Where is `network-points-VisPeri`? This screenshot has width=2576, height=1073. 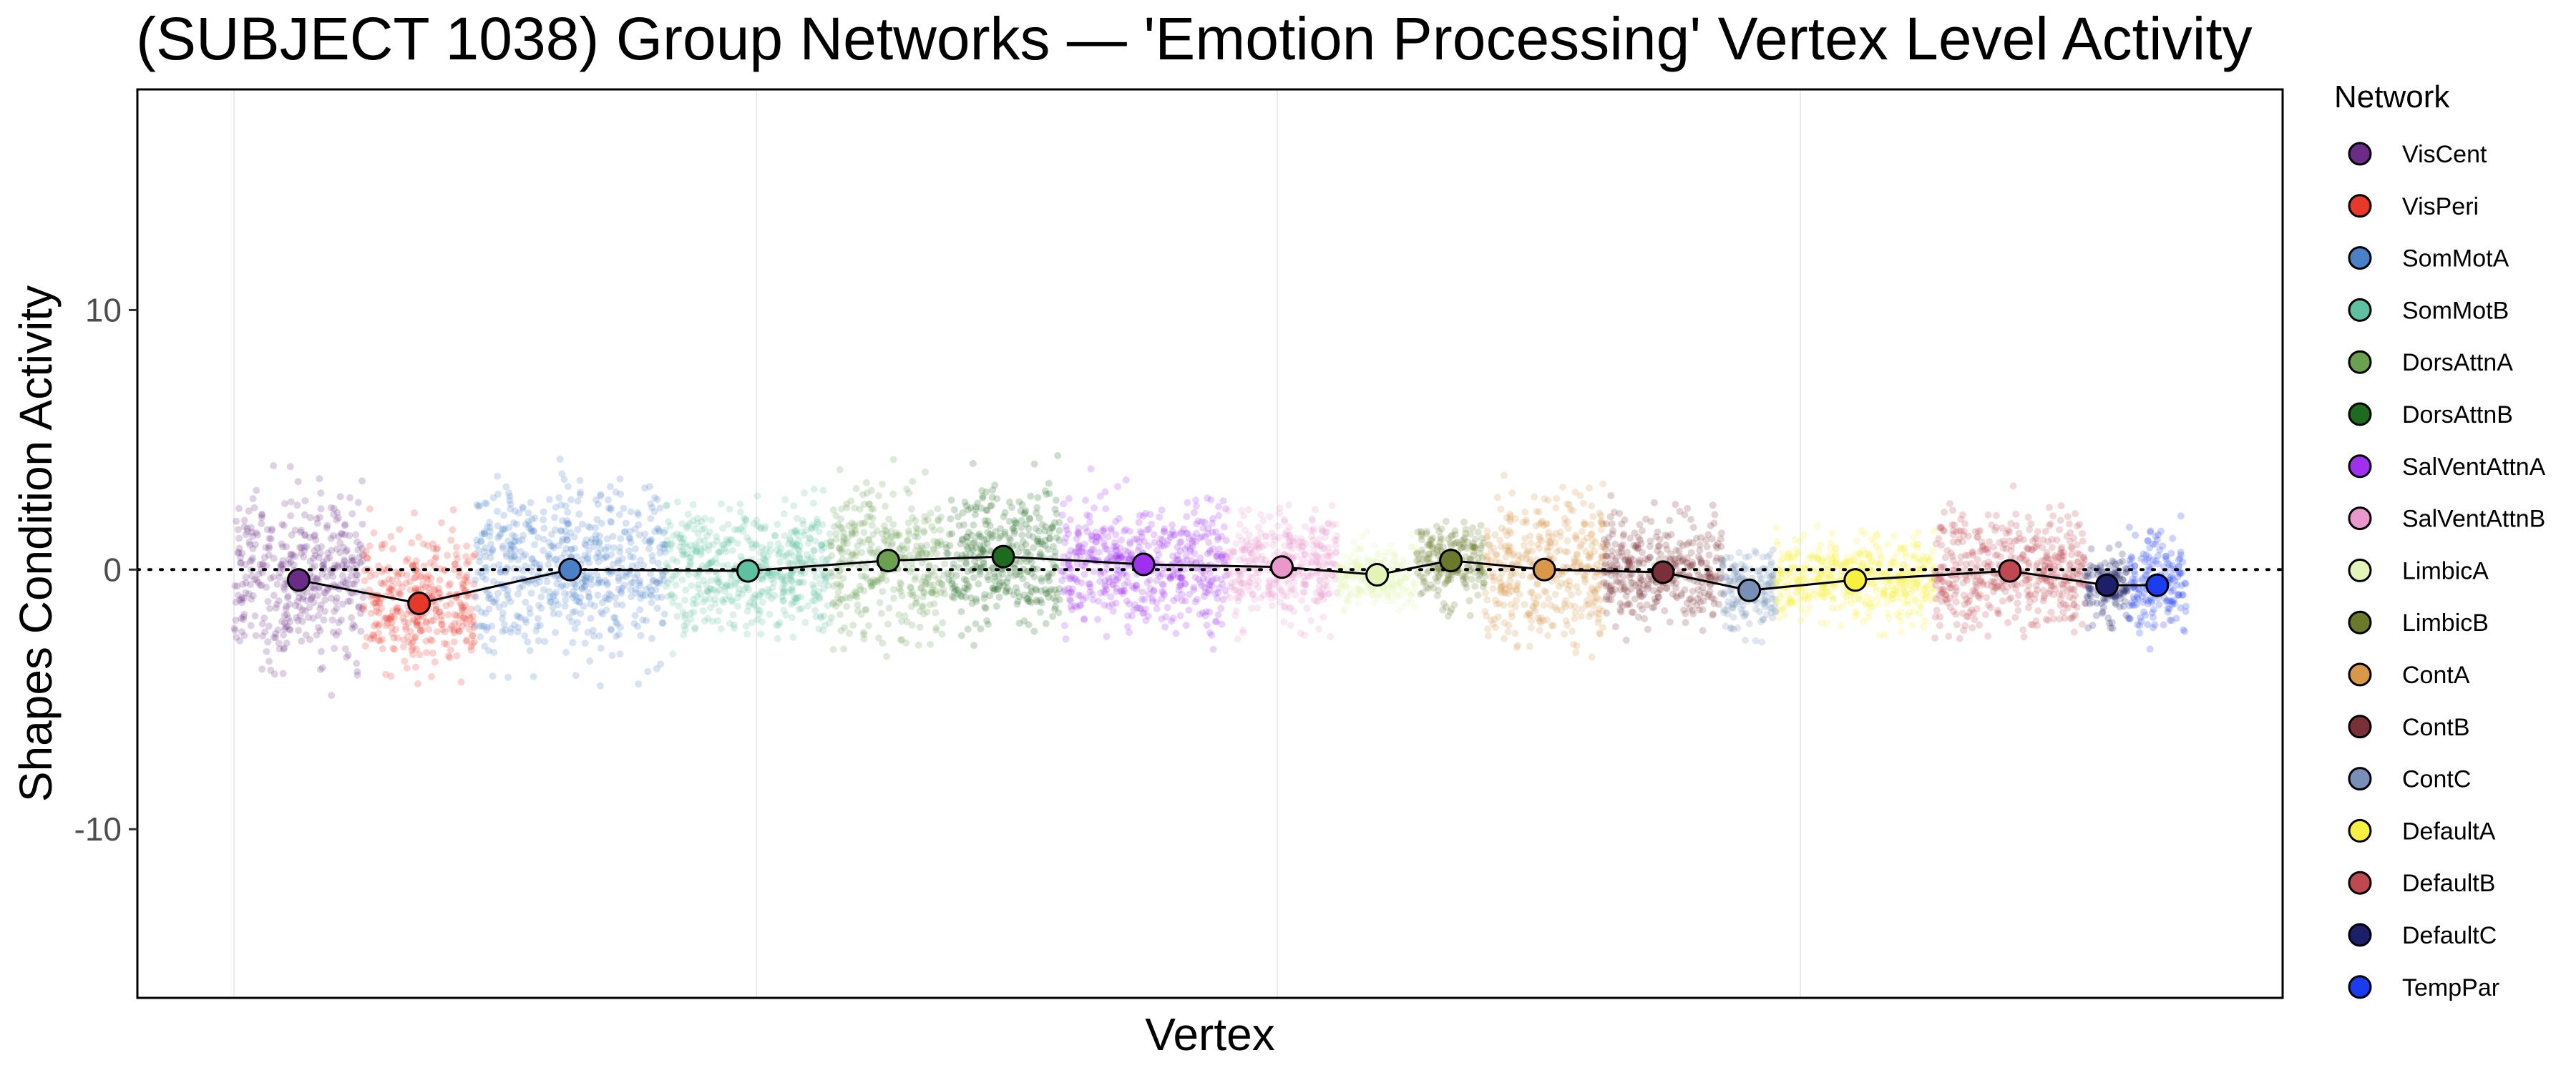
network-points-VisPeri is located at coordinates (419, 596).